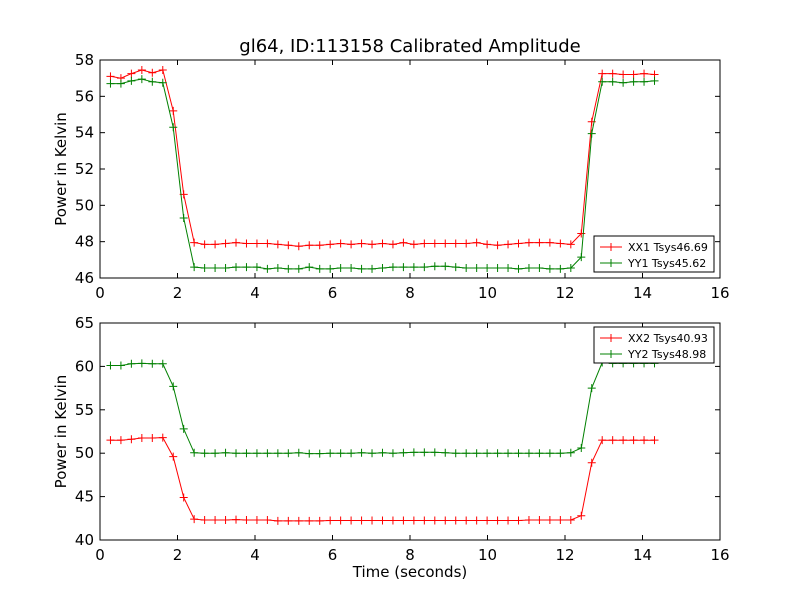 The height and width of the screenshot is (600, 800). I want to click on y-tick-label: 56, so click(84, 96).